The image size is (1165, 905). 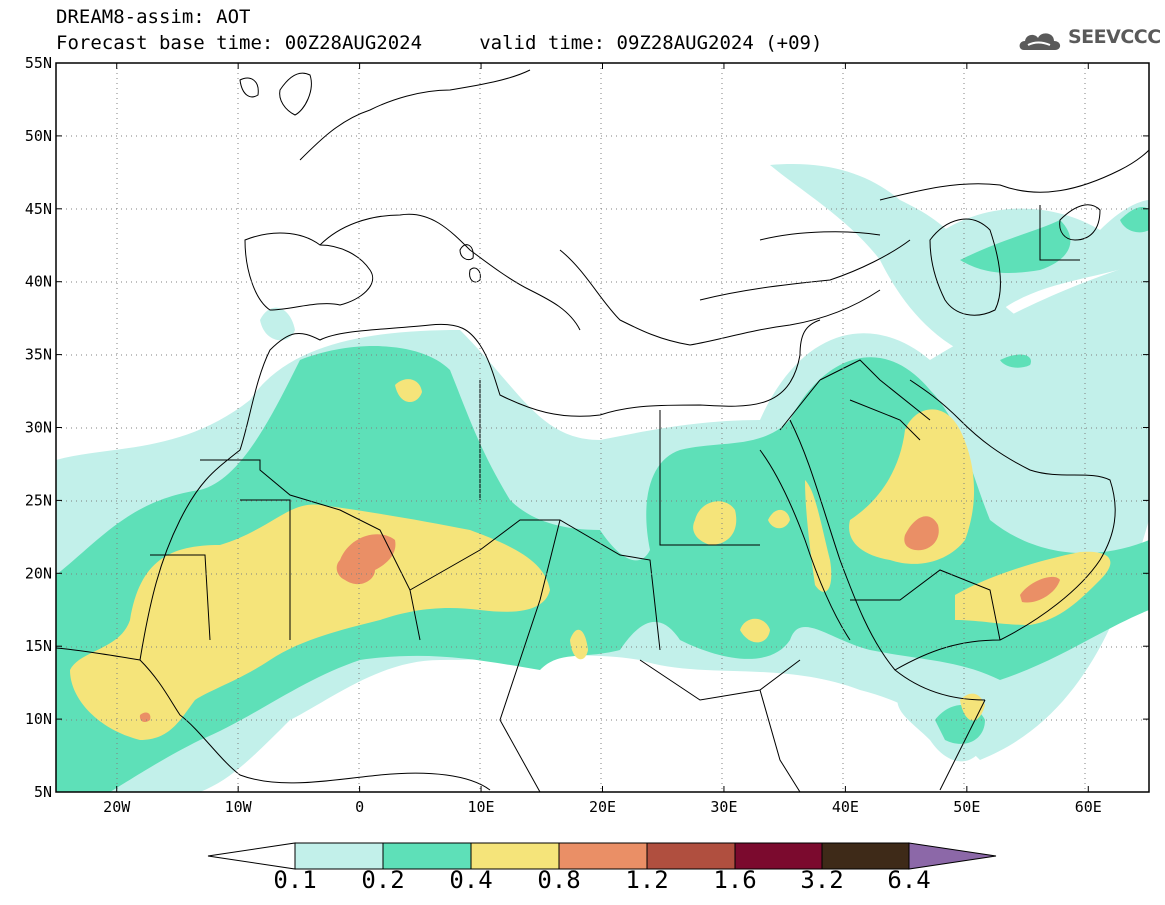 I want to click on lat-tick-label: 10N, so click(x=38, y=719).